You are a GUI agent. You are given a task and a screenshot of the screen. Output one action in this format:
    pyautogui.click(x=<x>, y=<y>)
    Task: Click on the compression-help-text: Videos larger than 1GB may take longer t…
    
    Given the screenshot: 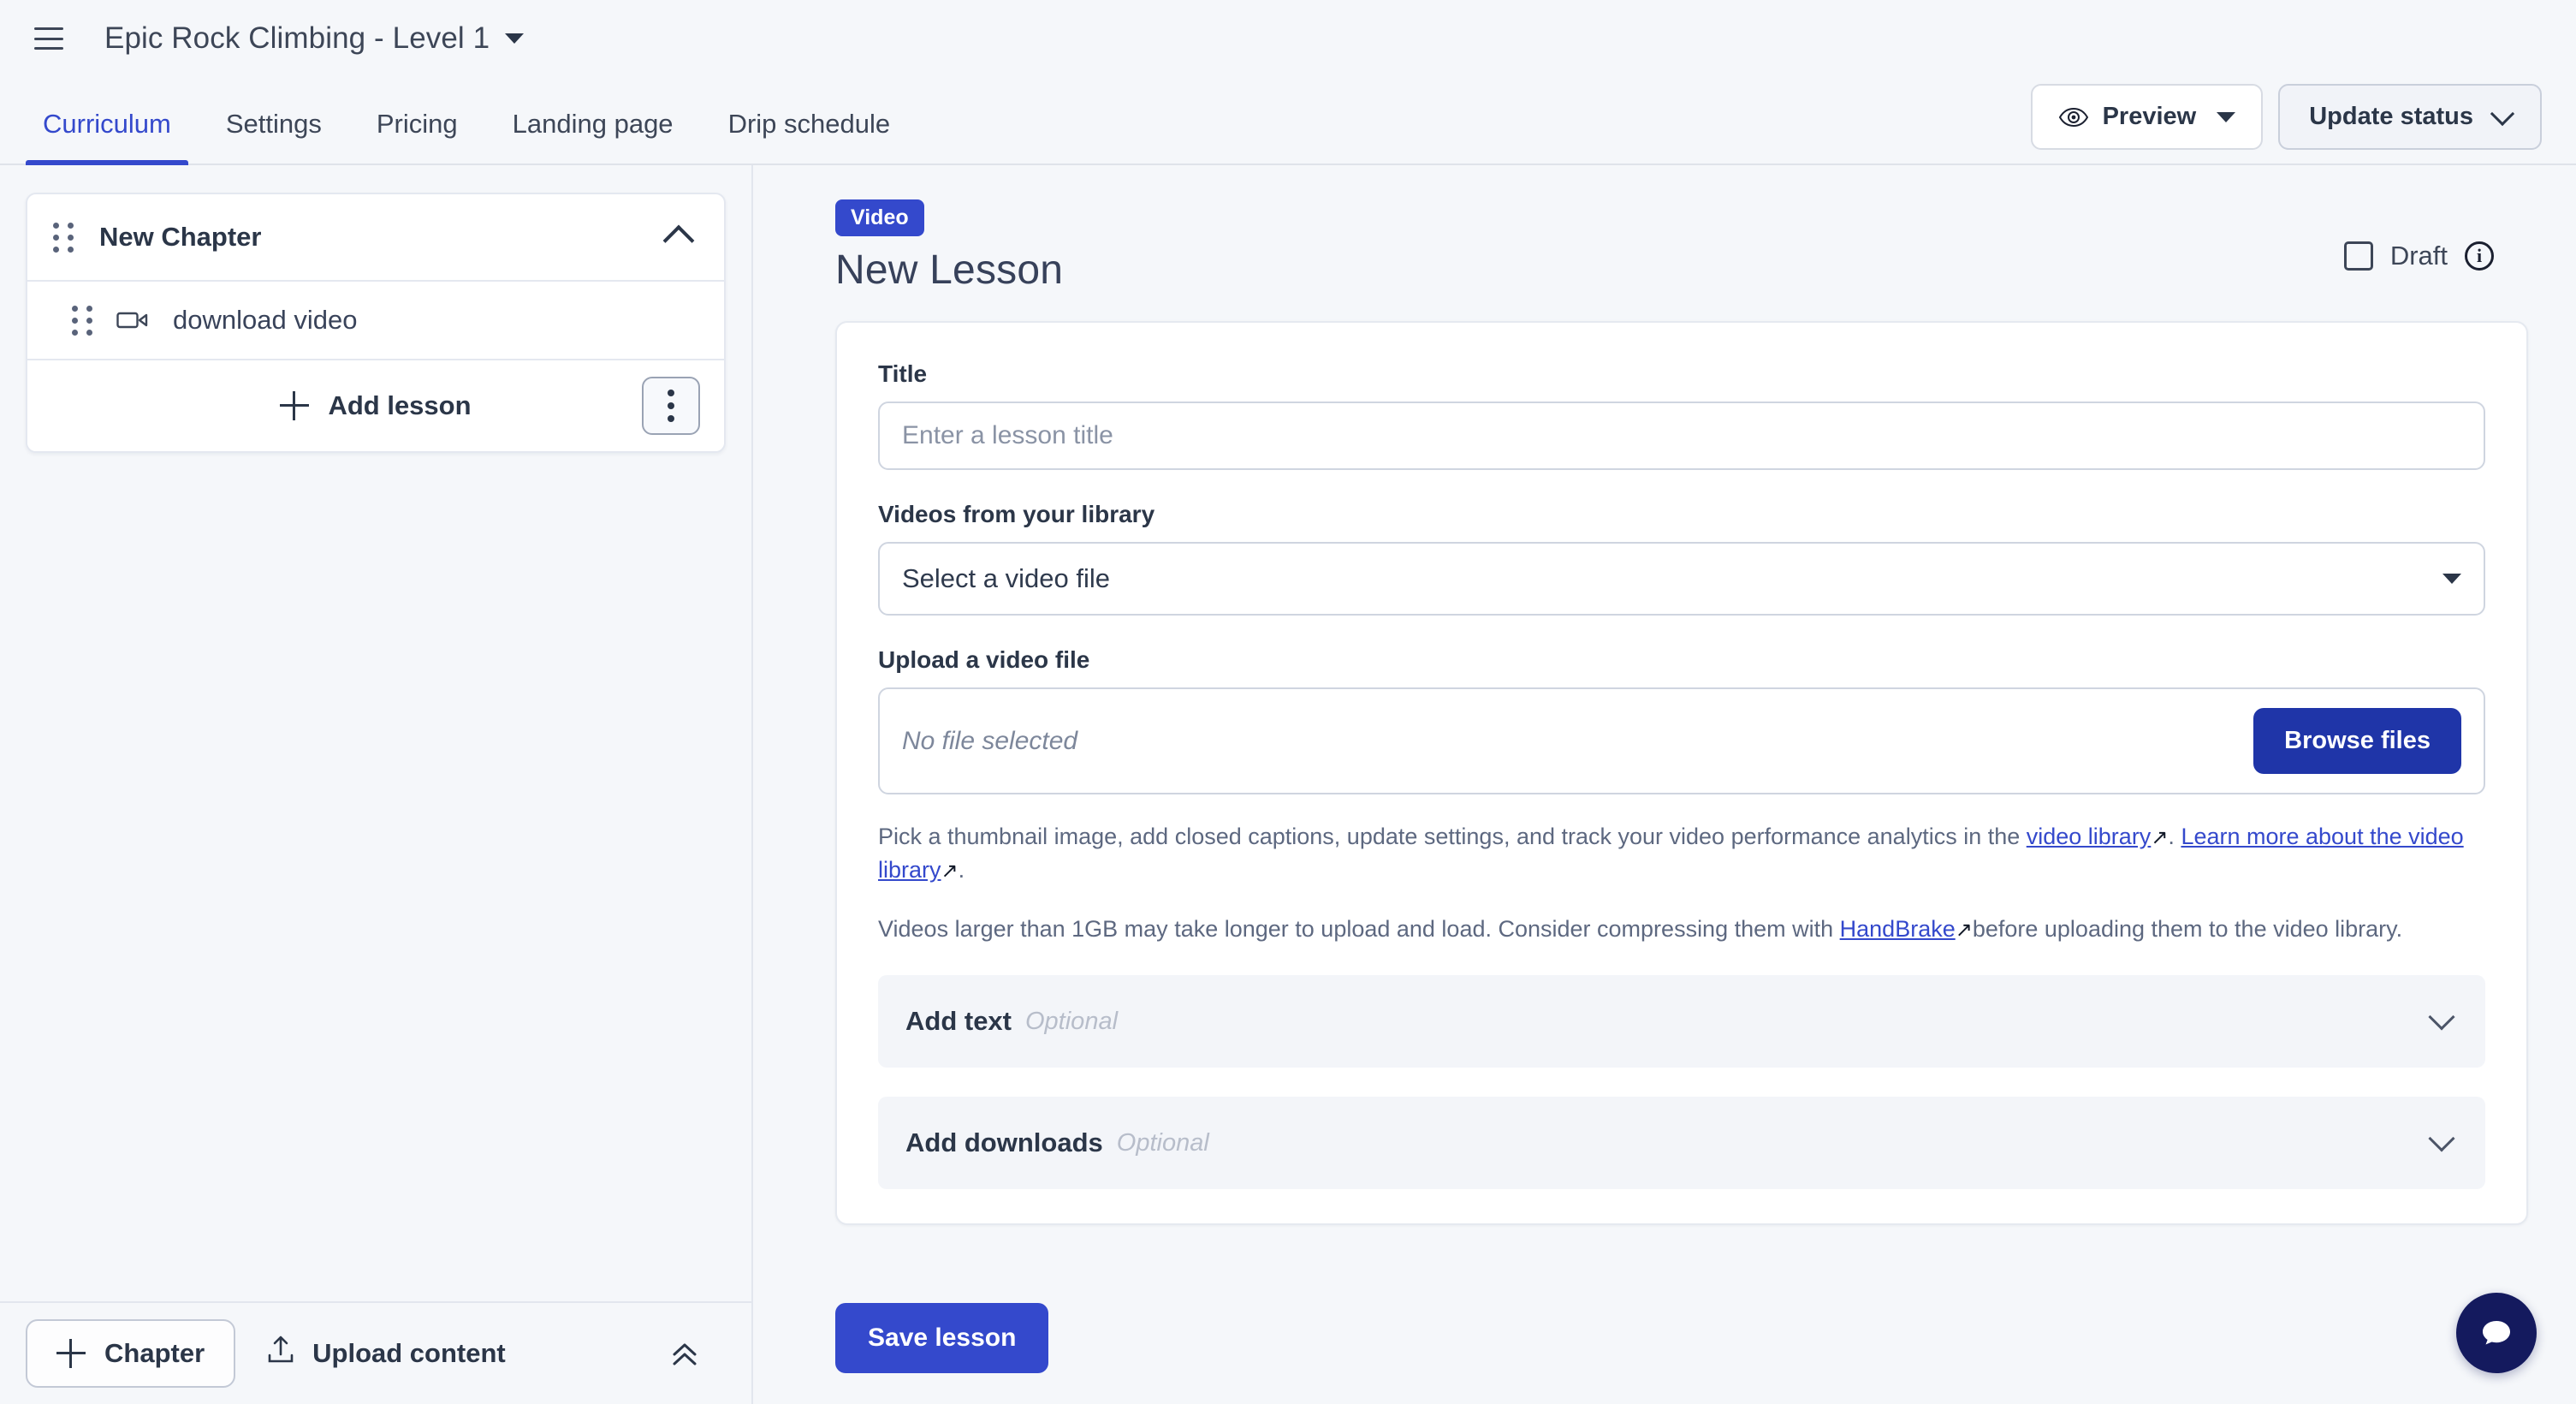 What is the action you would take?
    pyautogui.click(x=1681, y=929)
    